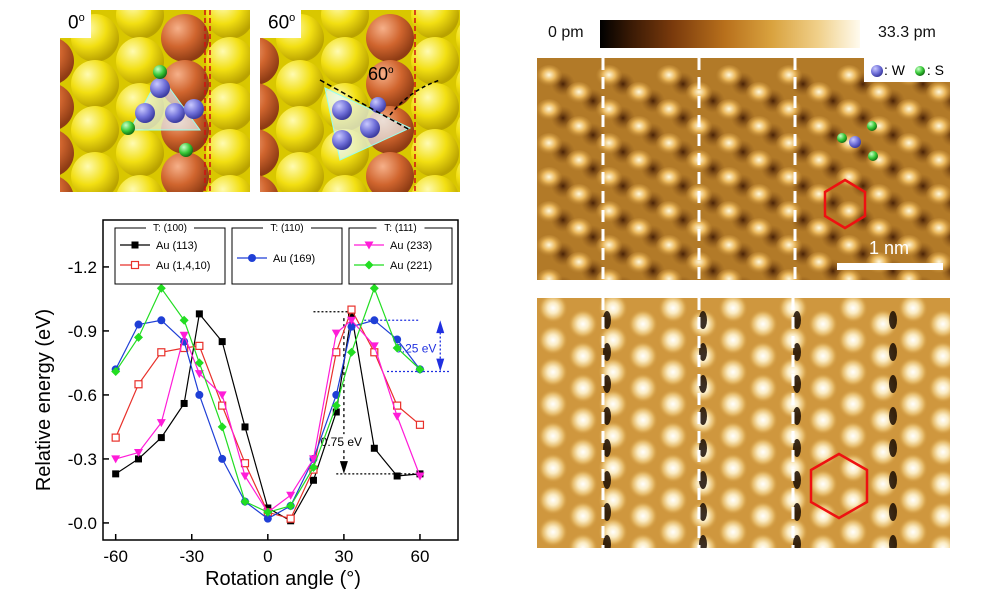 The width and height of the screenshot is (1000, 605). I want to click on atom-legend: : W : S, so click(906, 70).